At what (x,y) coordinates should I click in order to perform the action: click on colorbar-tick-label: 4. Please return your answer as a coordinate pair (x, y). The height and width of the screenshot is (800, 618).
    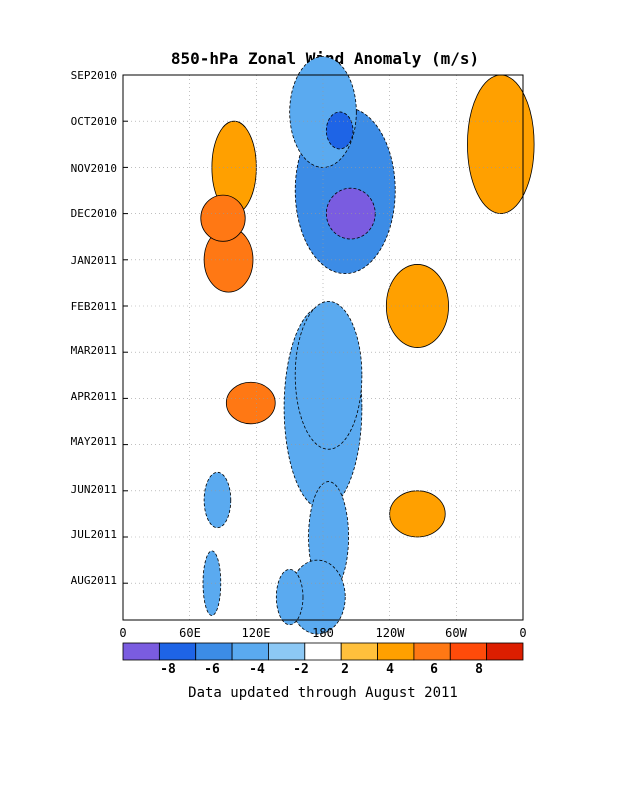
    Looking at the image, I should click on (390, 669).